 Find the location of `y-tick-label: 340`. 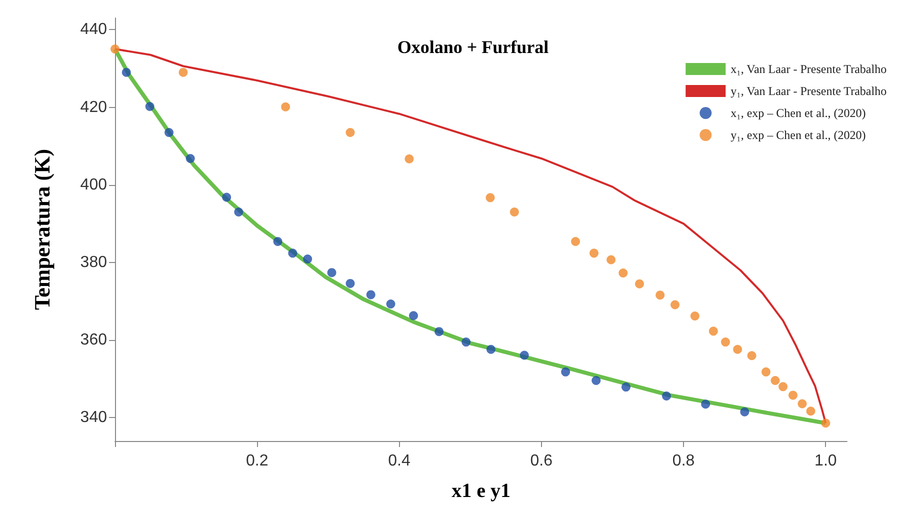

y-tick-label: 340 is located at coordinates (94, 417).